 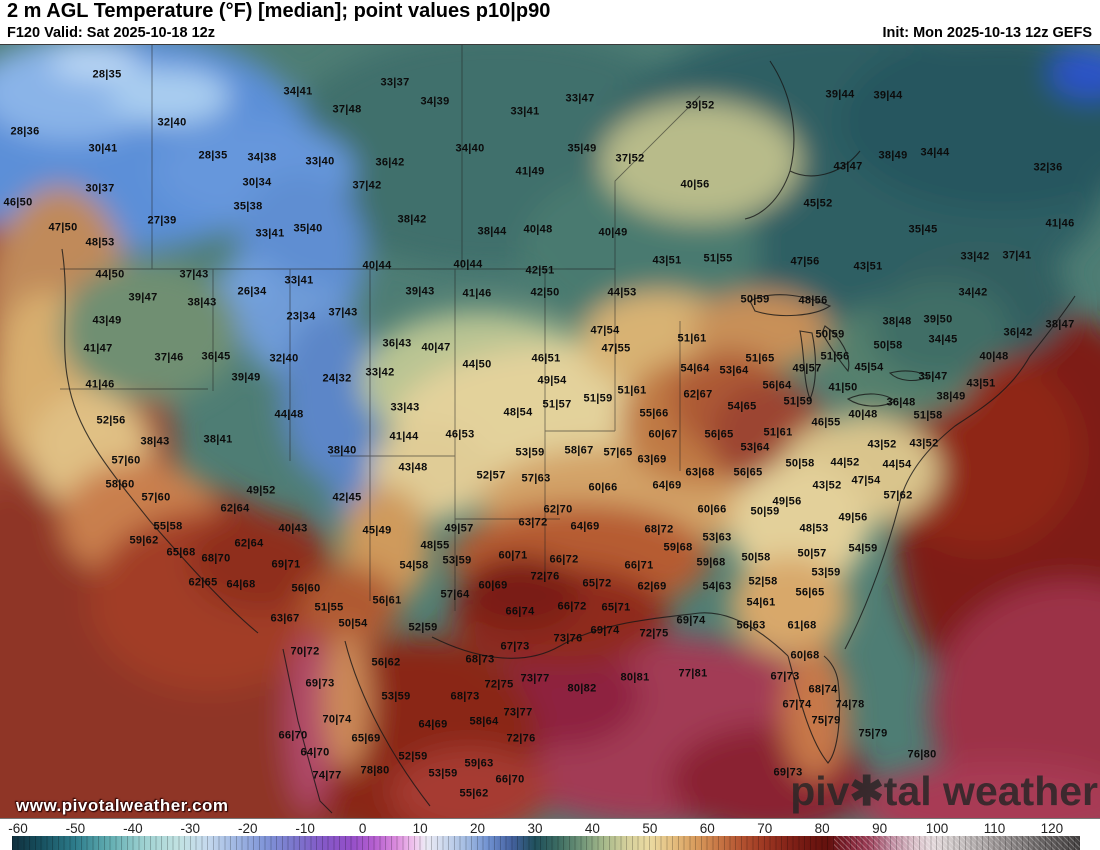 What do you see at coordinates (822, 828) in the screenshot?
I see `colorbar-tick-label: 80` at bounding box center [822, 828].